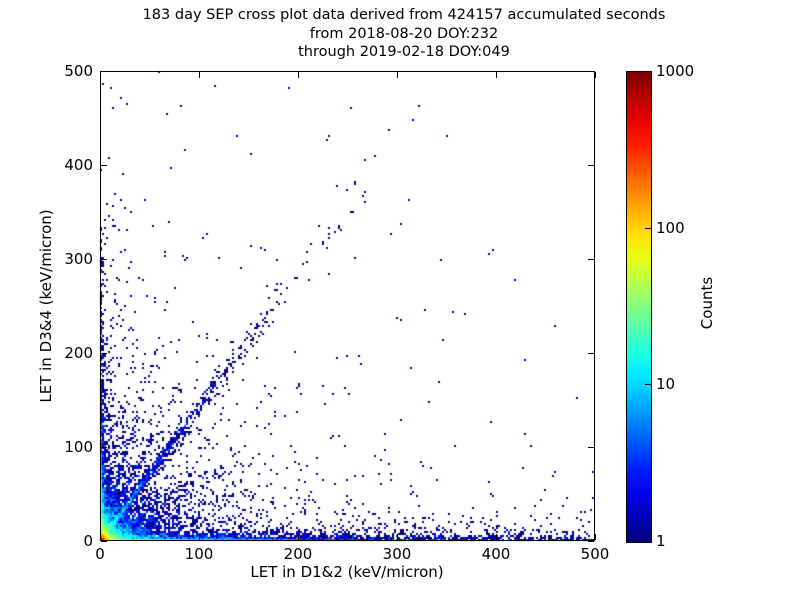 The image size is (800, 600). I want to click on x-tick-label: 500, so click(595, 554).